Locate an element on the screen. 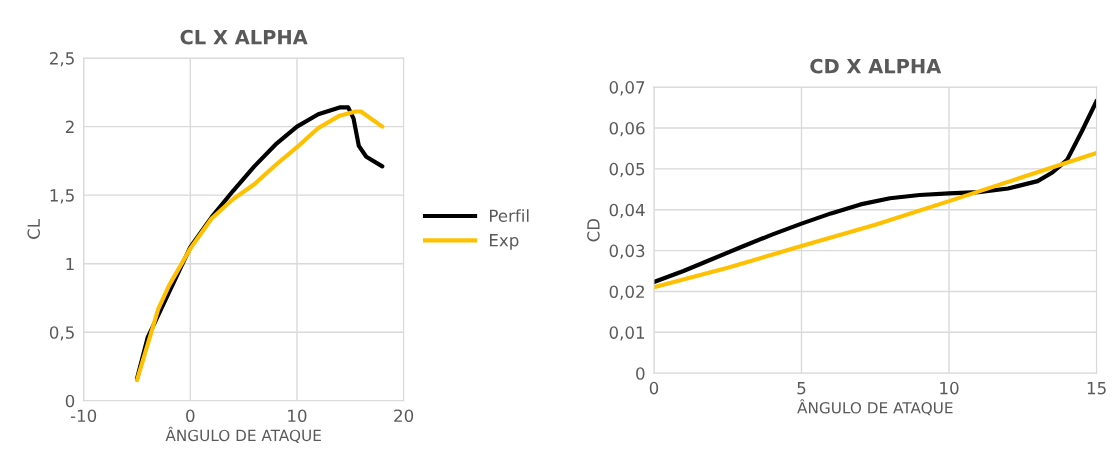 This screenshot has height=476, width=1115. y-tick-label: 0,05 is located at coordinates (627, 170).